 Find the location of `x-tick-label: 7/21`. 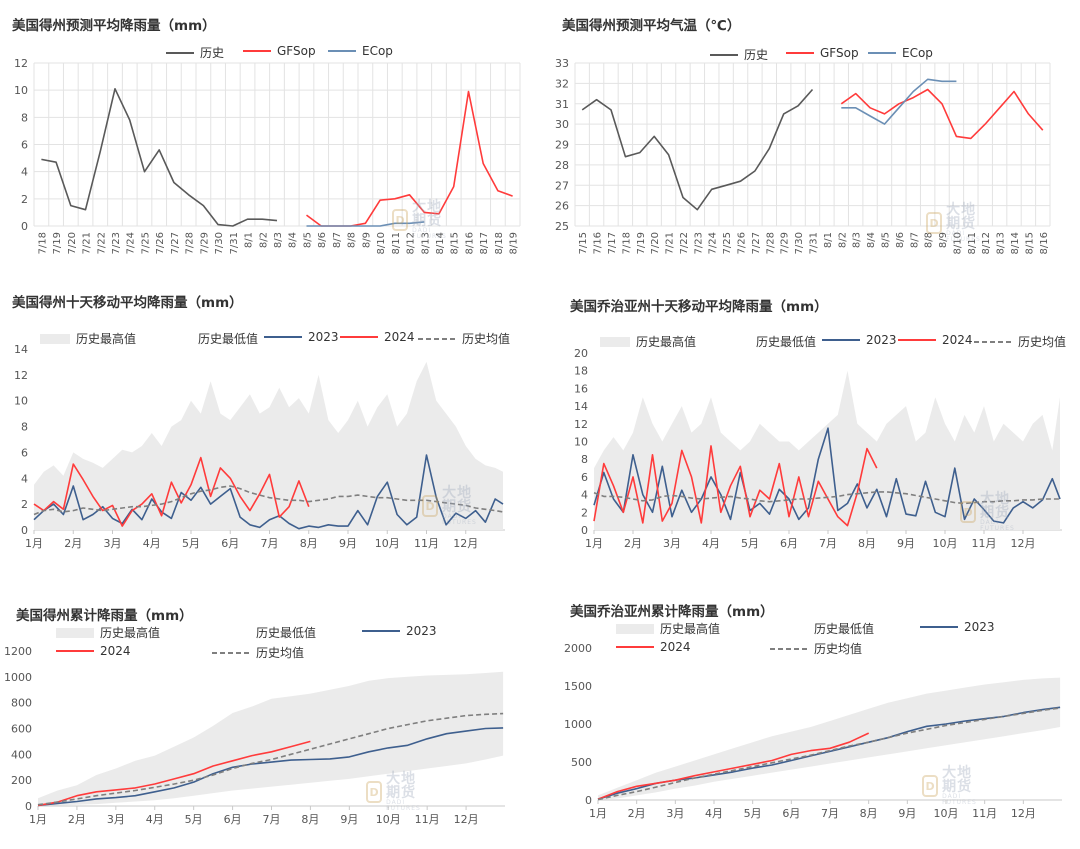

x-tick-label: 7/21 is located at coordinates (87, 243).